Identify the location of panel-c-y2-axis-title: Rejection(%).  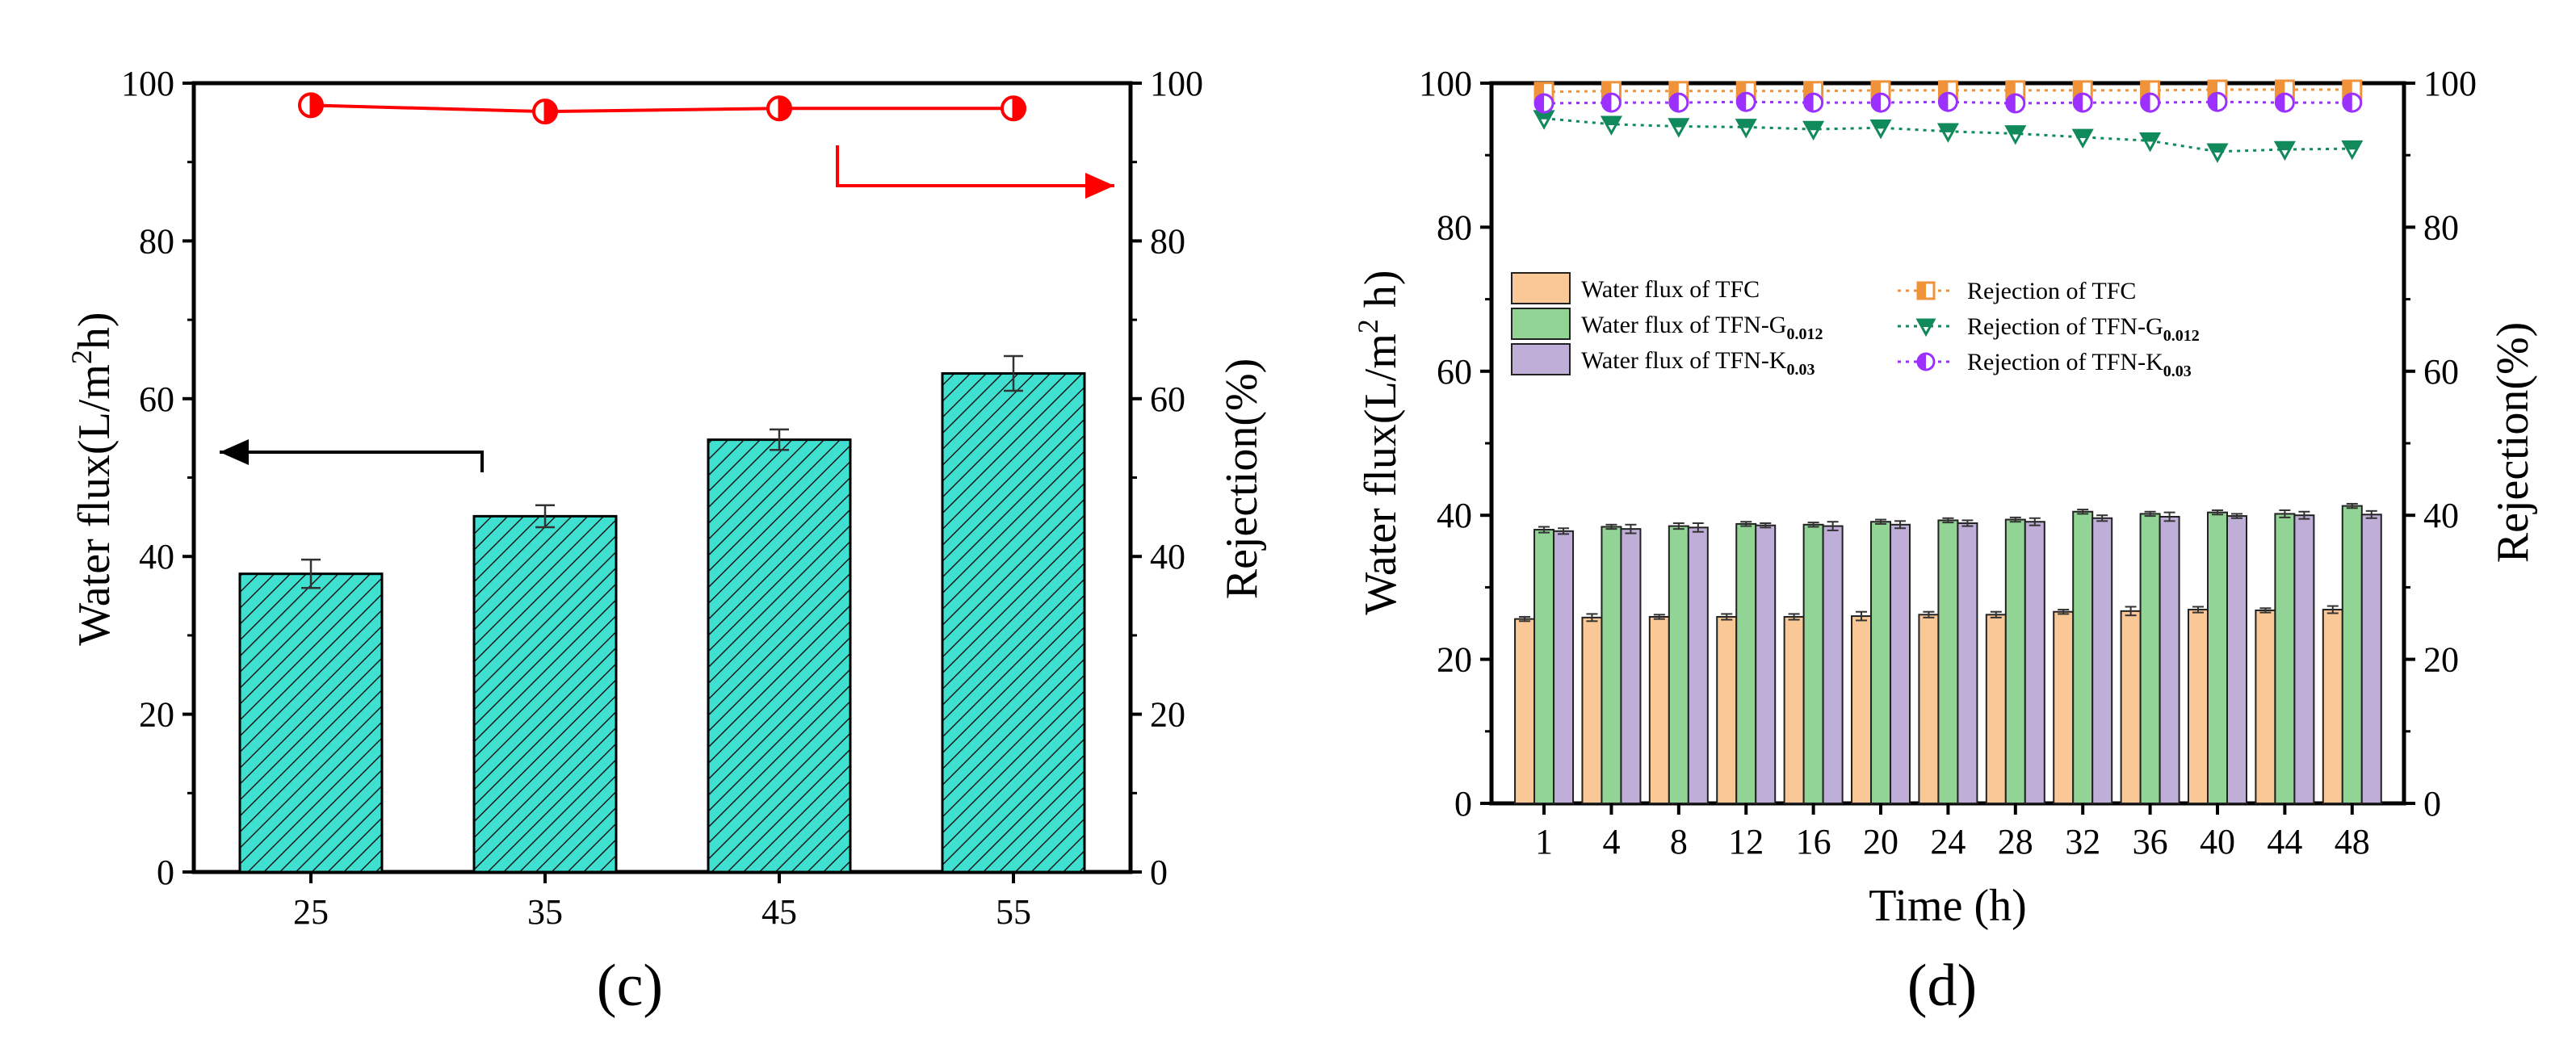
(1242, 479).